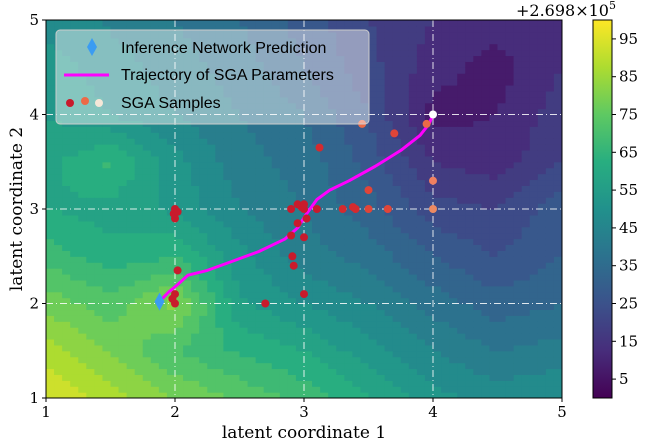 The image size is (645, 444). What do you see at coordinates (304, 433) in the screenshot?
I see `x-axis-label: latent coordinate 1` at bounding box center [304, 433].